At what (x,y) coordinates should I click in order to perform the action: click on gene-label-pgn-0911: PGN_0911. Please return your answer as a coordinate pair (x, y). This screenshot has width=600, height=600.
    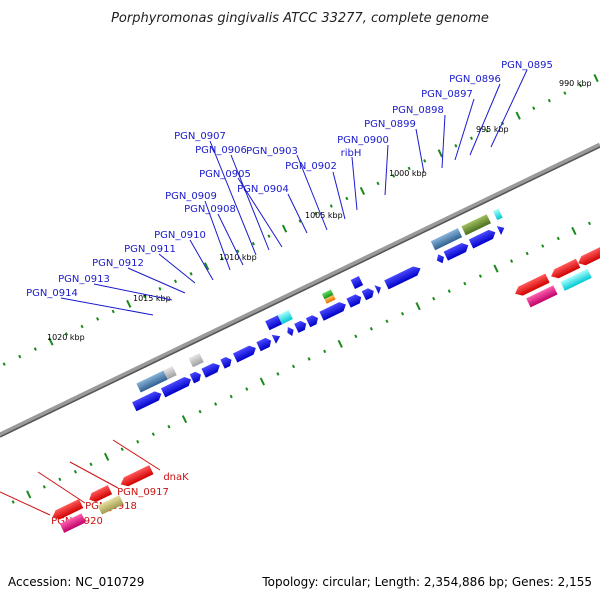
    Looking at the image, I should click on (150, 249).